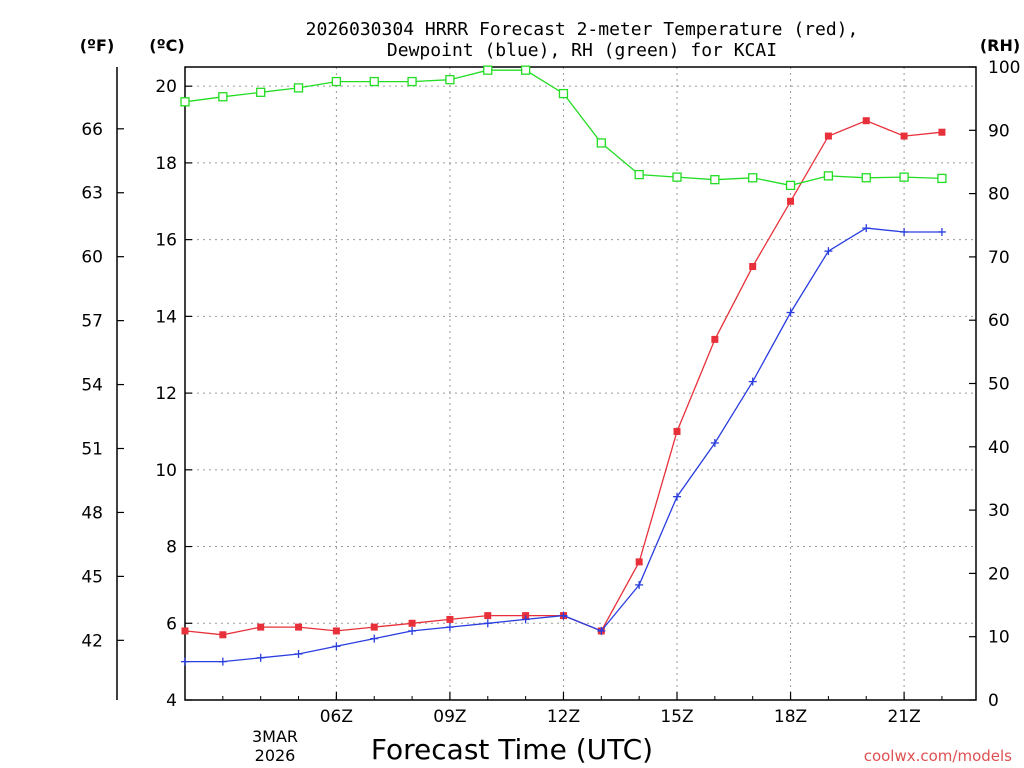 This screenshot has width=1024, height=768. What do you see at coordinates (999, 131) in the screenshot?
I see `rh-tick-label: 90` at bounding box center [999, 131].